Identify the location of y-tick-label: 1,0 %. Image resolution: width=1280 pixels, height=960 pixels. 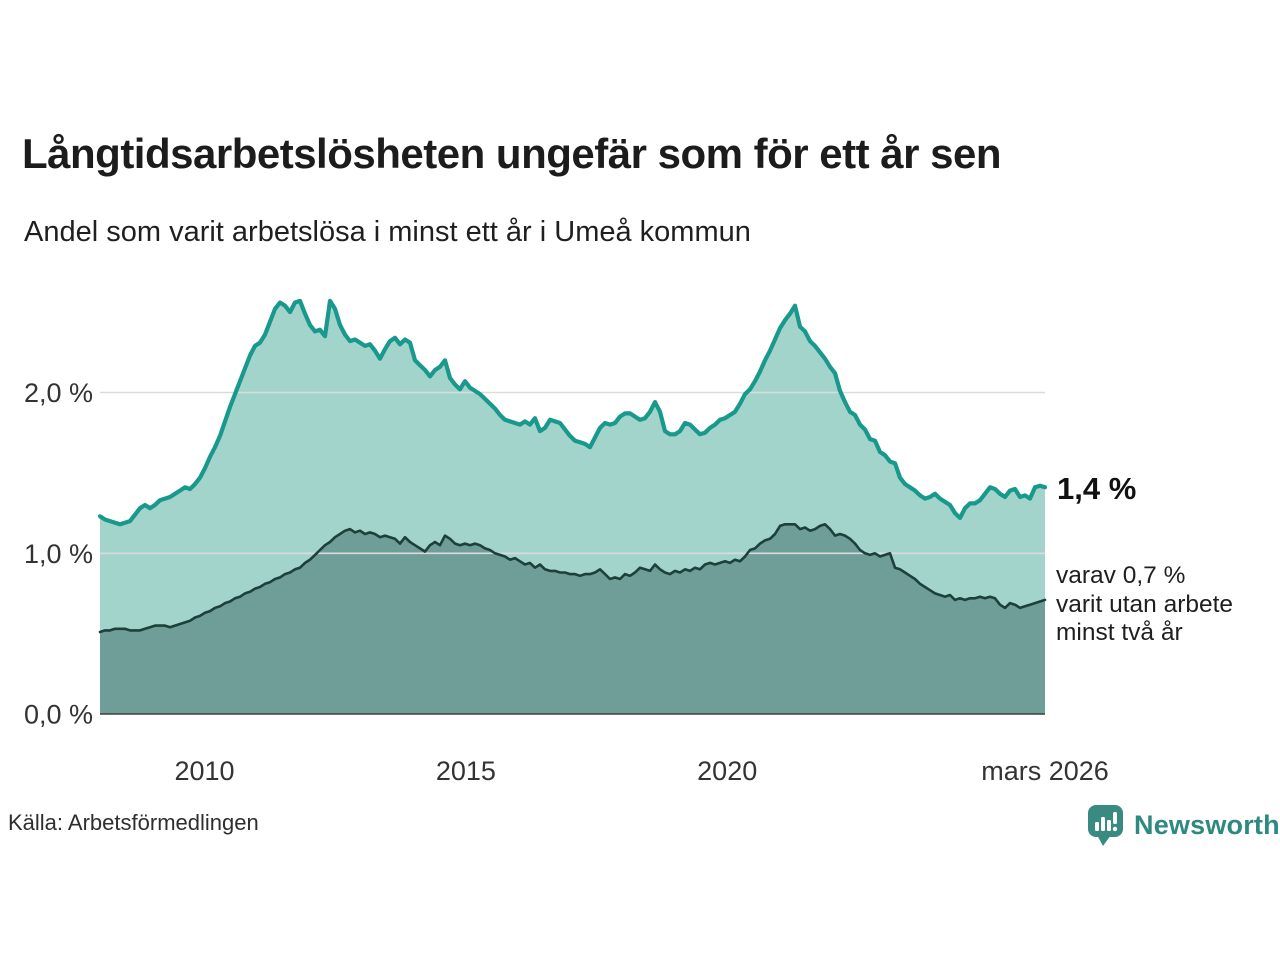
(58, 554).